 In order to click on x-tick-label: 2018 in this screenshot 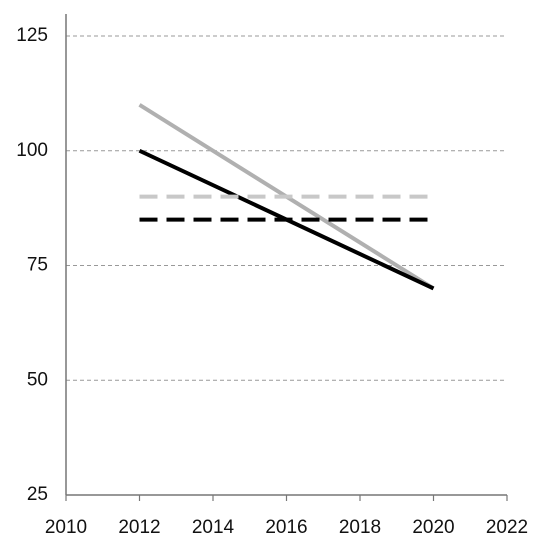, I will do `click(360, 527)`.